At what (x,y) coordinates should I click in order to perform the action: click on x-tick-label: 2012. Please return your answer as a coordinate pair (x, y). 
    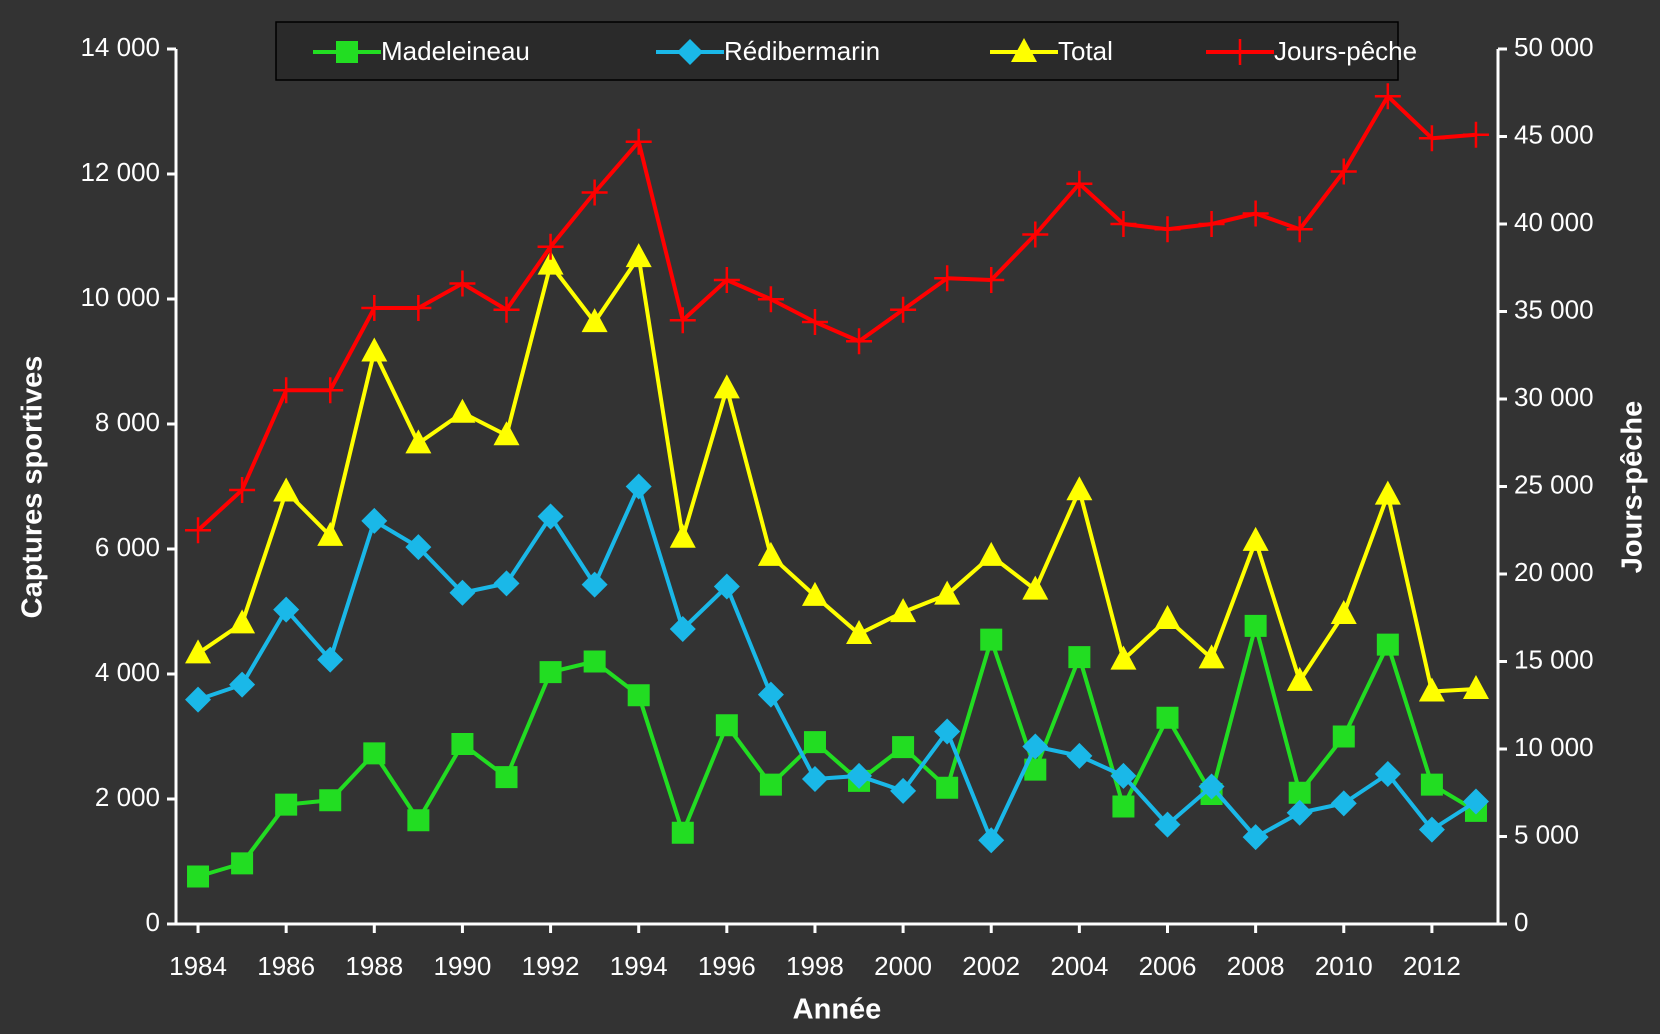
    Looking at the image, I should click on (1432, 966).